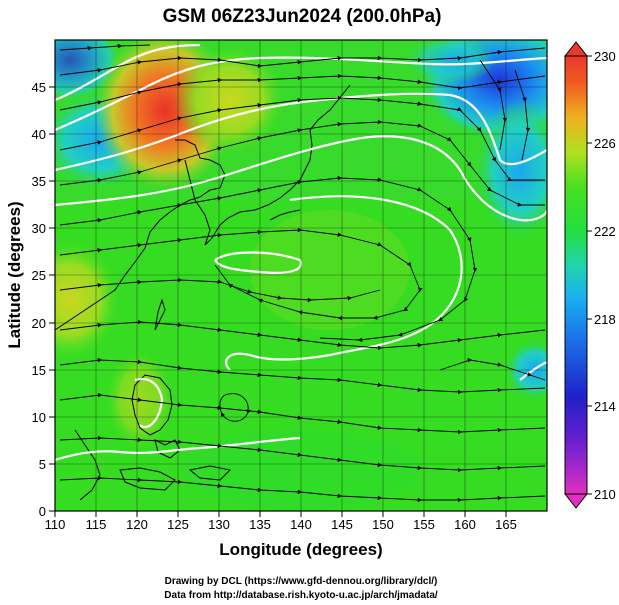 The width and height of the screenshot is (619, 605). I want to click on colorbar-bottom-triangle, so click(576, 501).